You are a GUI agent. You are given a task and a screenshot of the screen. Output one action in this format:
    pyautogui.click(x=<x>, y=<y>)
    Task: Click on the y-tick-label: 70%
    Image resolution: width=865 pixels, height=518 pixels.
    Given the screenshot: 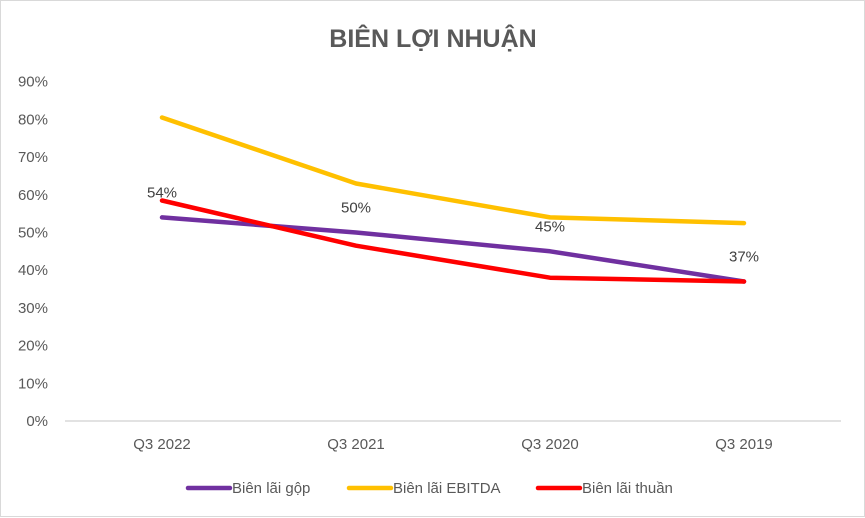 What is the action you would take?
    pyautogui.click(x=33, y=157)
    